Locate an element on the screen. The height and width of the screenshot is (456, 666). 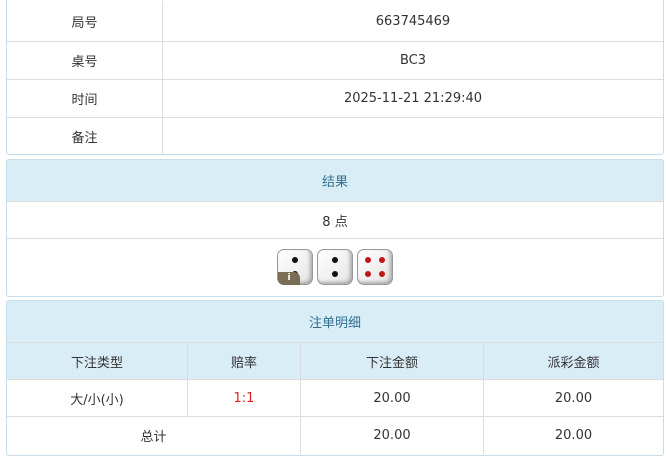
remark-value is located at coordinates (412, 136).